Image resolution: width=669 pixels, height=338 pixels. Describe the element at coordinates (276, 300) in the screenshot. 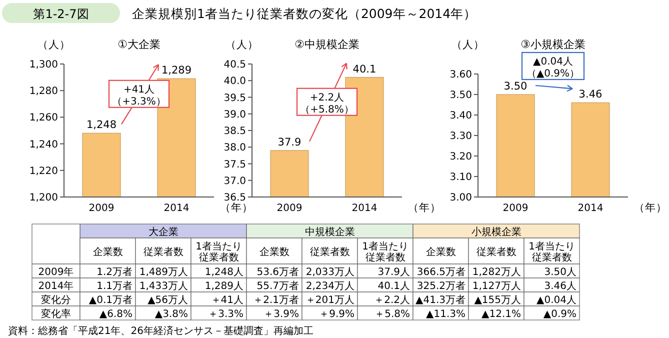

I see `text: ＋2.1万者` at that location.